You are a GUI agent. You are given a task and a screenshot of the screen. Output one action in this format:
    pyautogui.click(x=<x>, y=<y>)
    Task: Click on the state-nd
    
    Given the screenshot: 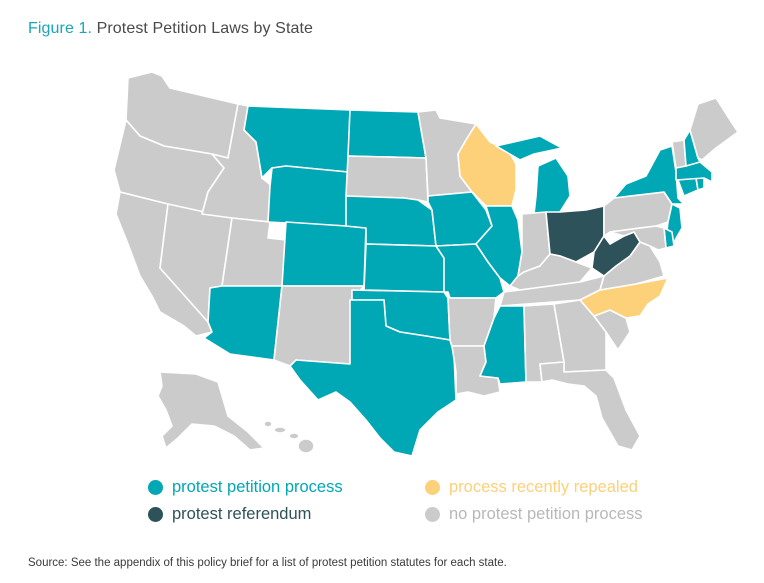 What is the action you would take?
    pyautogui.click(x=387, y=134)
    